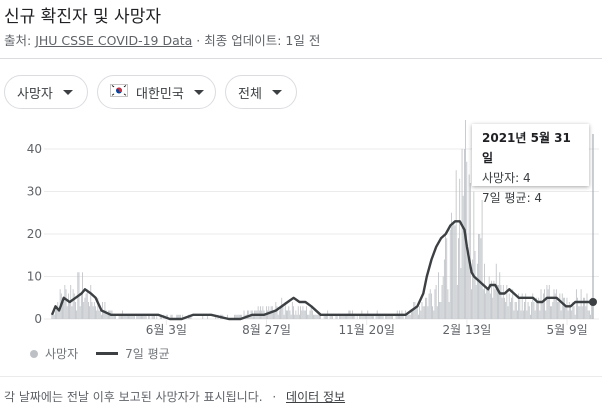  What do you see at coordinates (82, 17) in the screenshot?
I see `page-title: 신규 확진자 및 사망자` at bounding box center [82, 17].